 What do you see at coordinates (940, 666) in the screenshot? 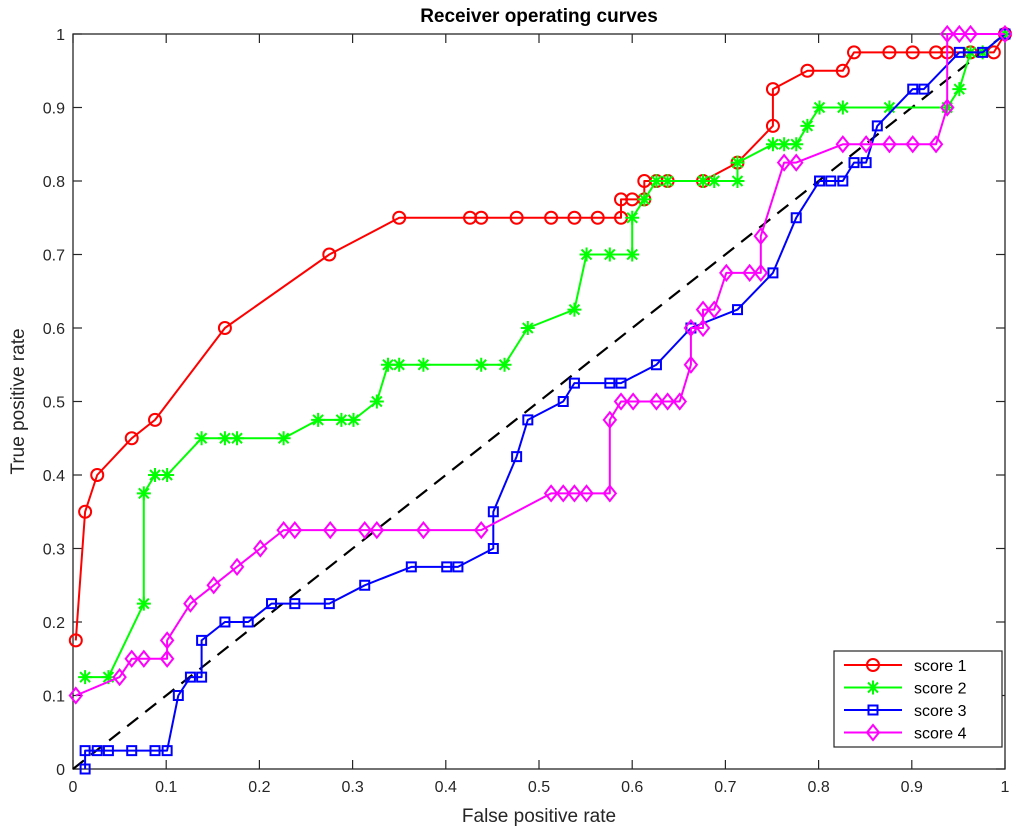
I see `legend-label: score 1` at bounding box center [940, 666].